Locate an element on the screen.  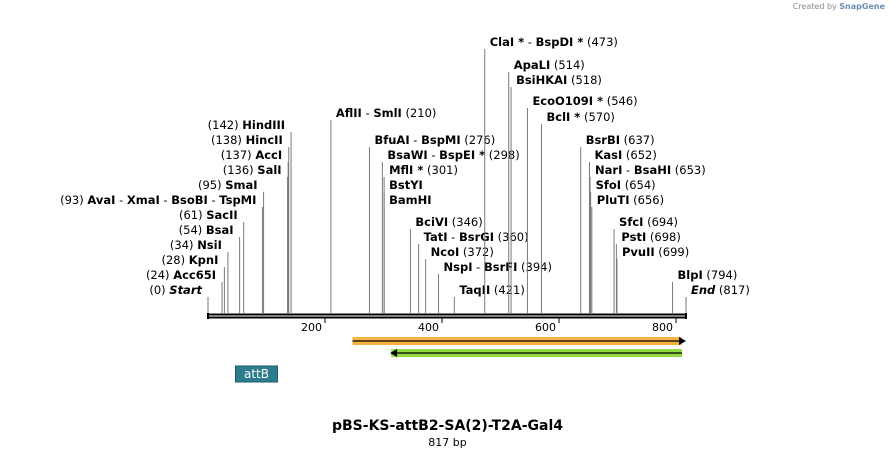
site-sali-label: (136) SalI is located at coordinates (252, 170).